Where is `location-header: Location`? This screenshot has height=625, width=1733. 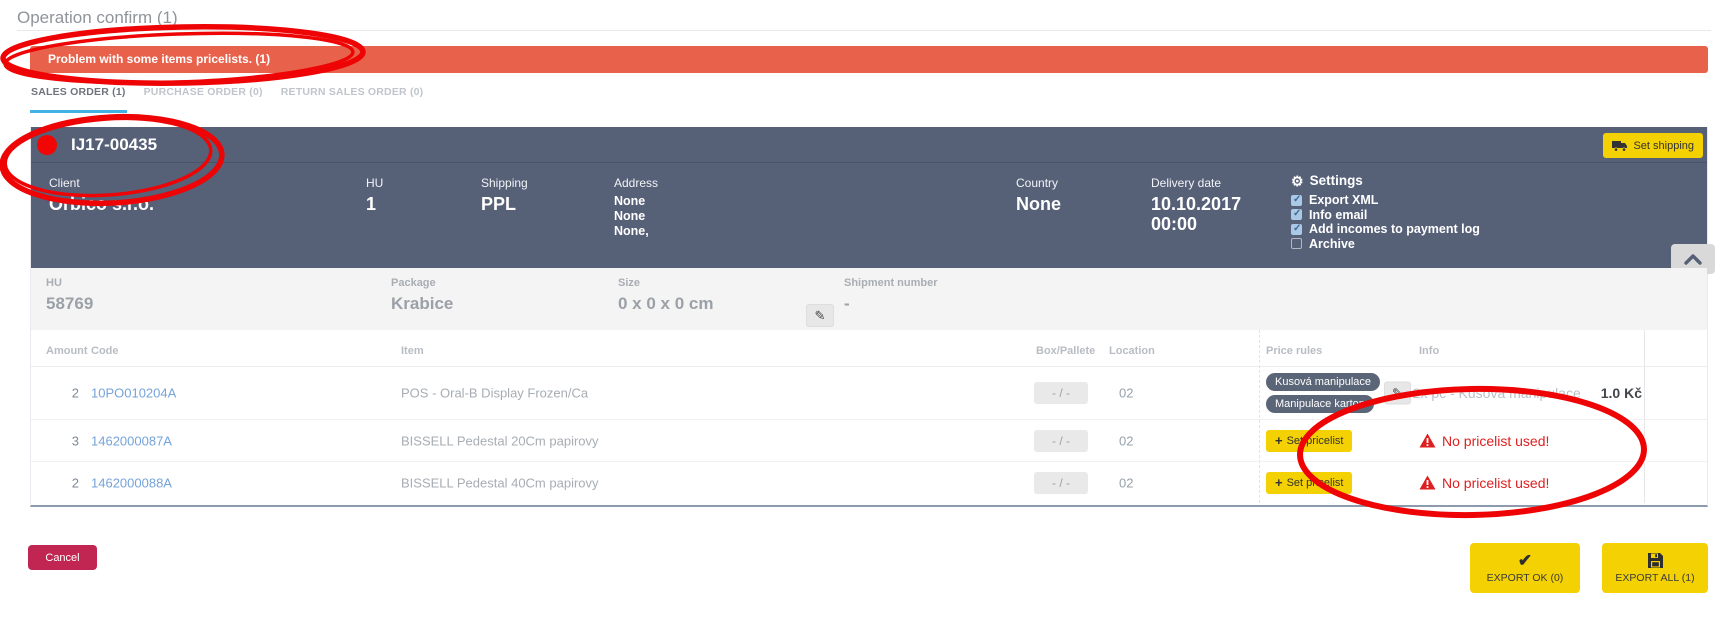 location-header: Location is located at coordinates (1132, 351).